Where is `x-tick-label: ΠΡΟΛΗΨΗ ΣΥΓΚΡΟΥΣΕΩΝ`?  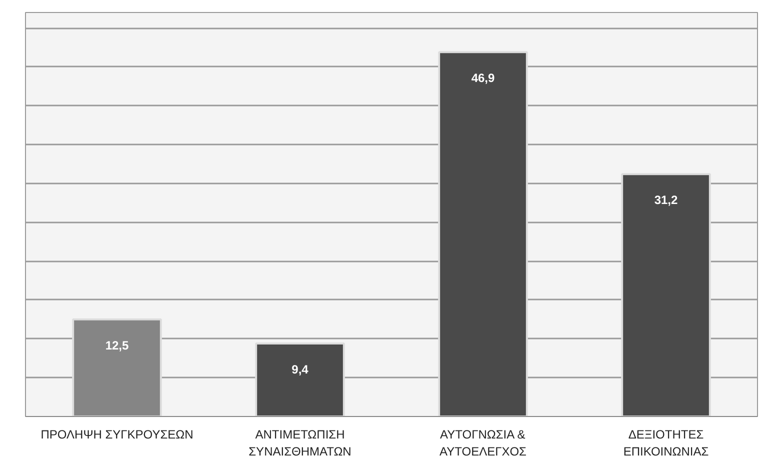
x-tick-label: ΠΡΟΛΗΨΗ ΣΥΓΚΡΟΥΣΕΩΝ is located at coordinates (117, 435).